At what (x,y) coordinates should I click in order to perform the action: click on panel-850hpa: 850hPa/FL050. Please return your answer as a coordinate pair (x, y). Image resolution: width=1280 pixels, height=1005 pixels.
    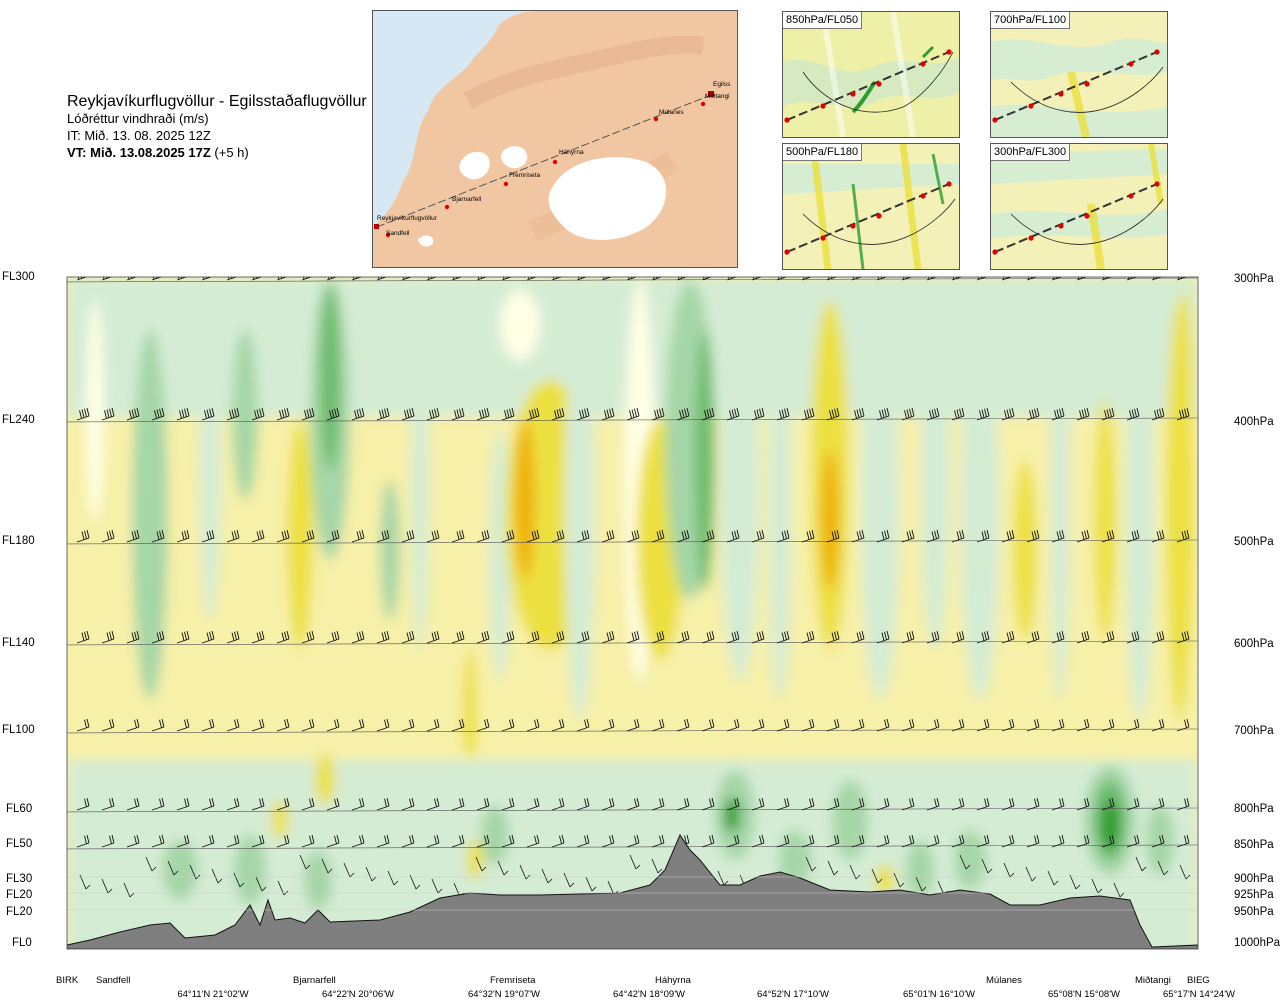
    Looking at the image, I should click on (871, 74).